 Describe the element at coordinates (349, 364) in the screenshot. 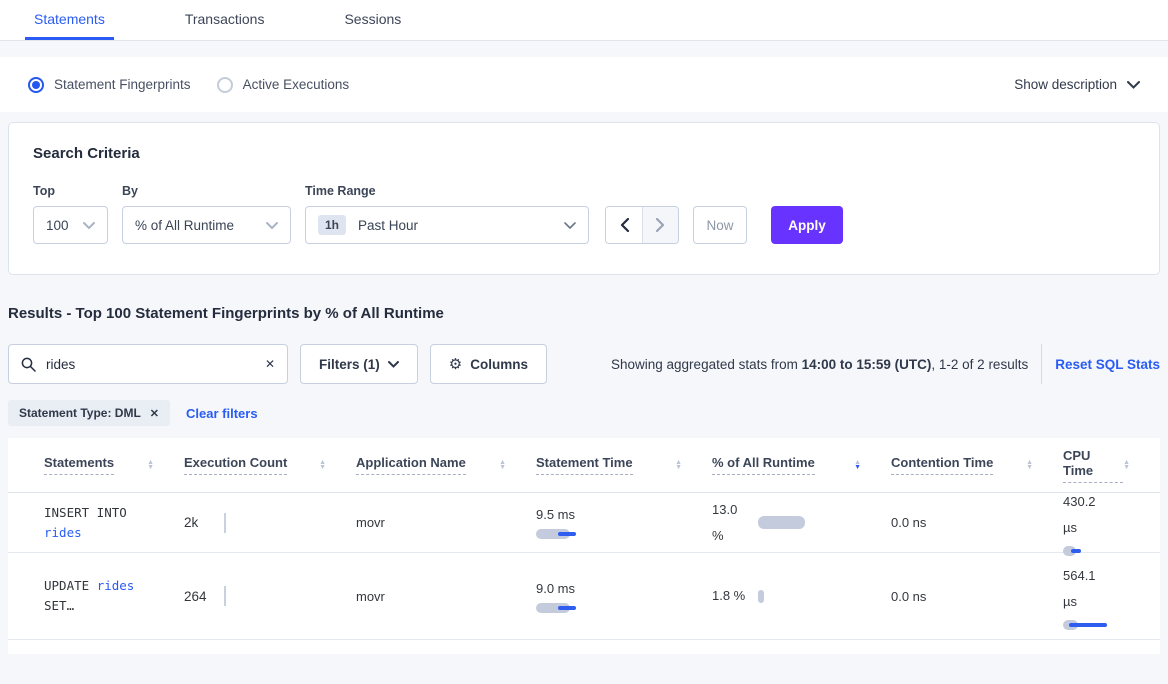

I see `filters-label: Filters (1)` at that location.